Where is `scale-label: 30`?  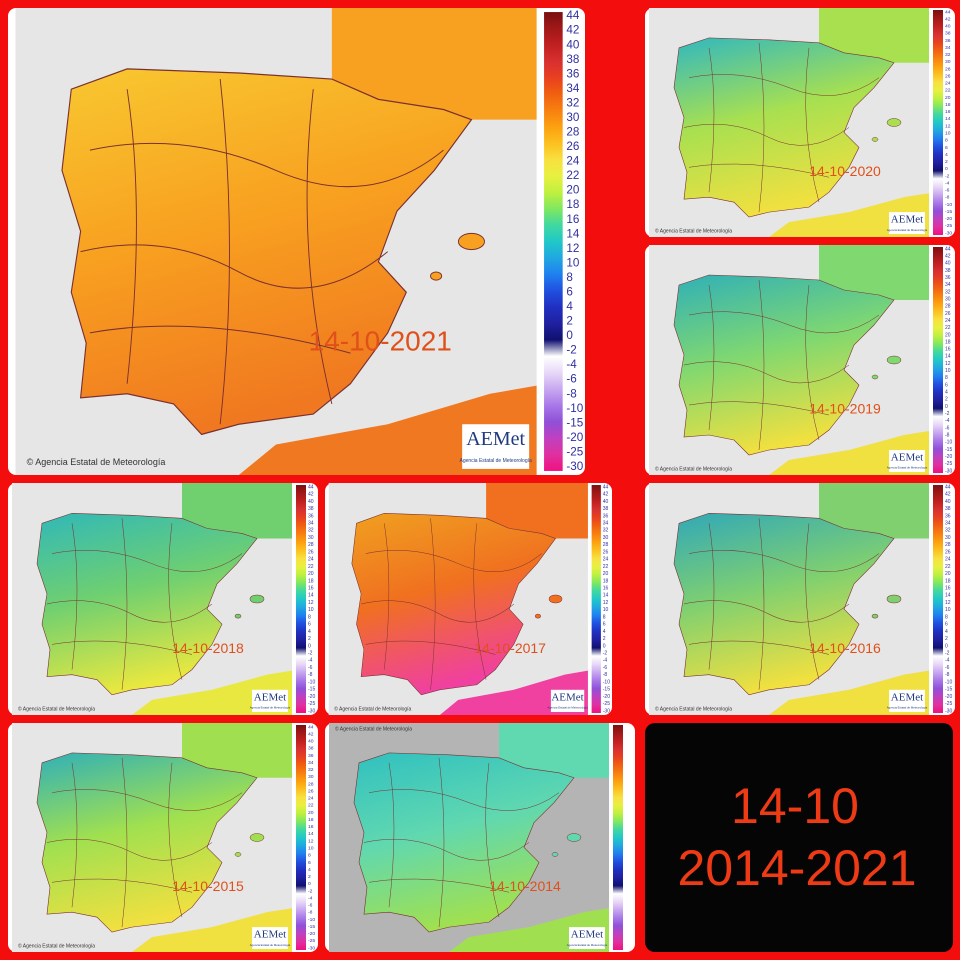 scale-label: 30 is located at coordinates (606, 538).